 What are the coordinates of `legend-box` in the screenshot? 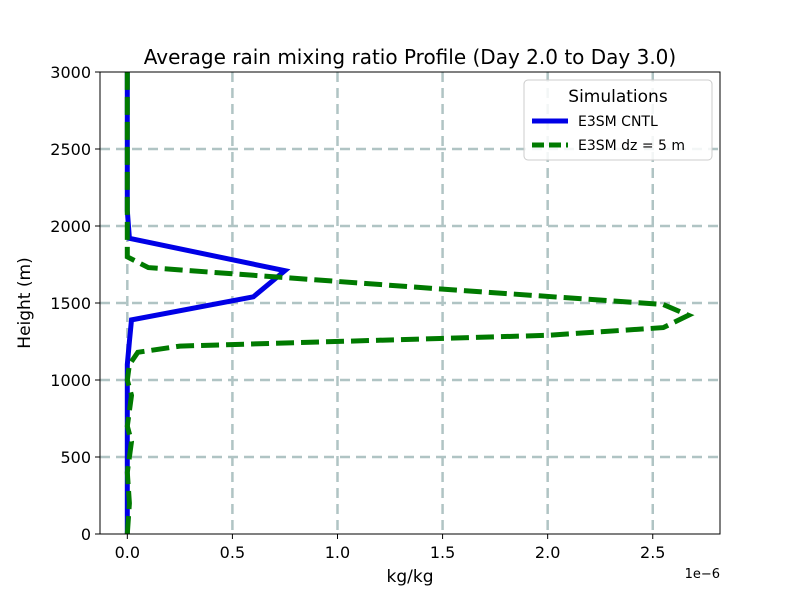 It's located at (618, 120).